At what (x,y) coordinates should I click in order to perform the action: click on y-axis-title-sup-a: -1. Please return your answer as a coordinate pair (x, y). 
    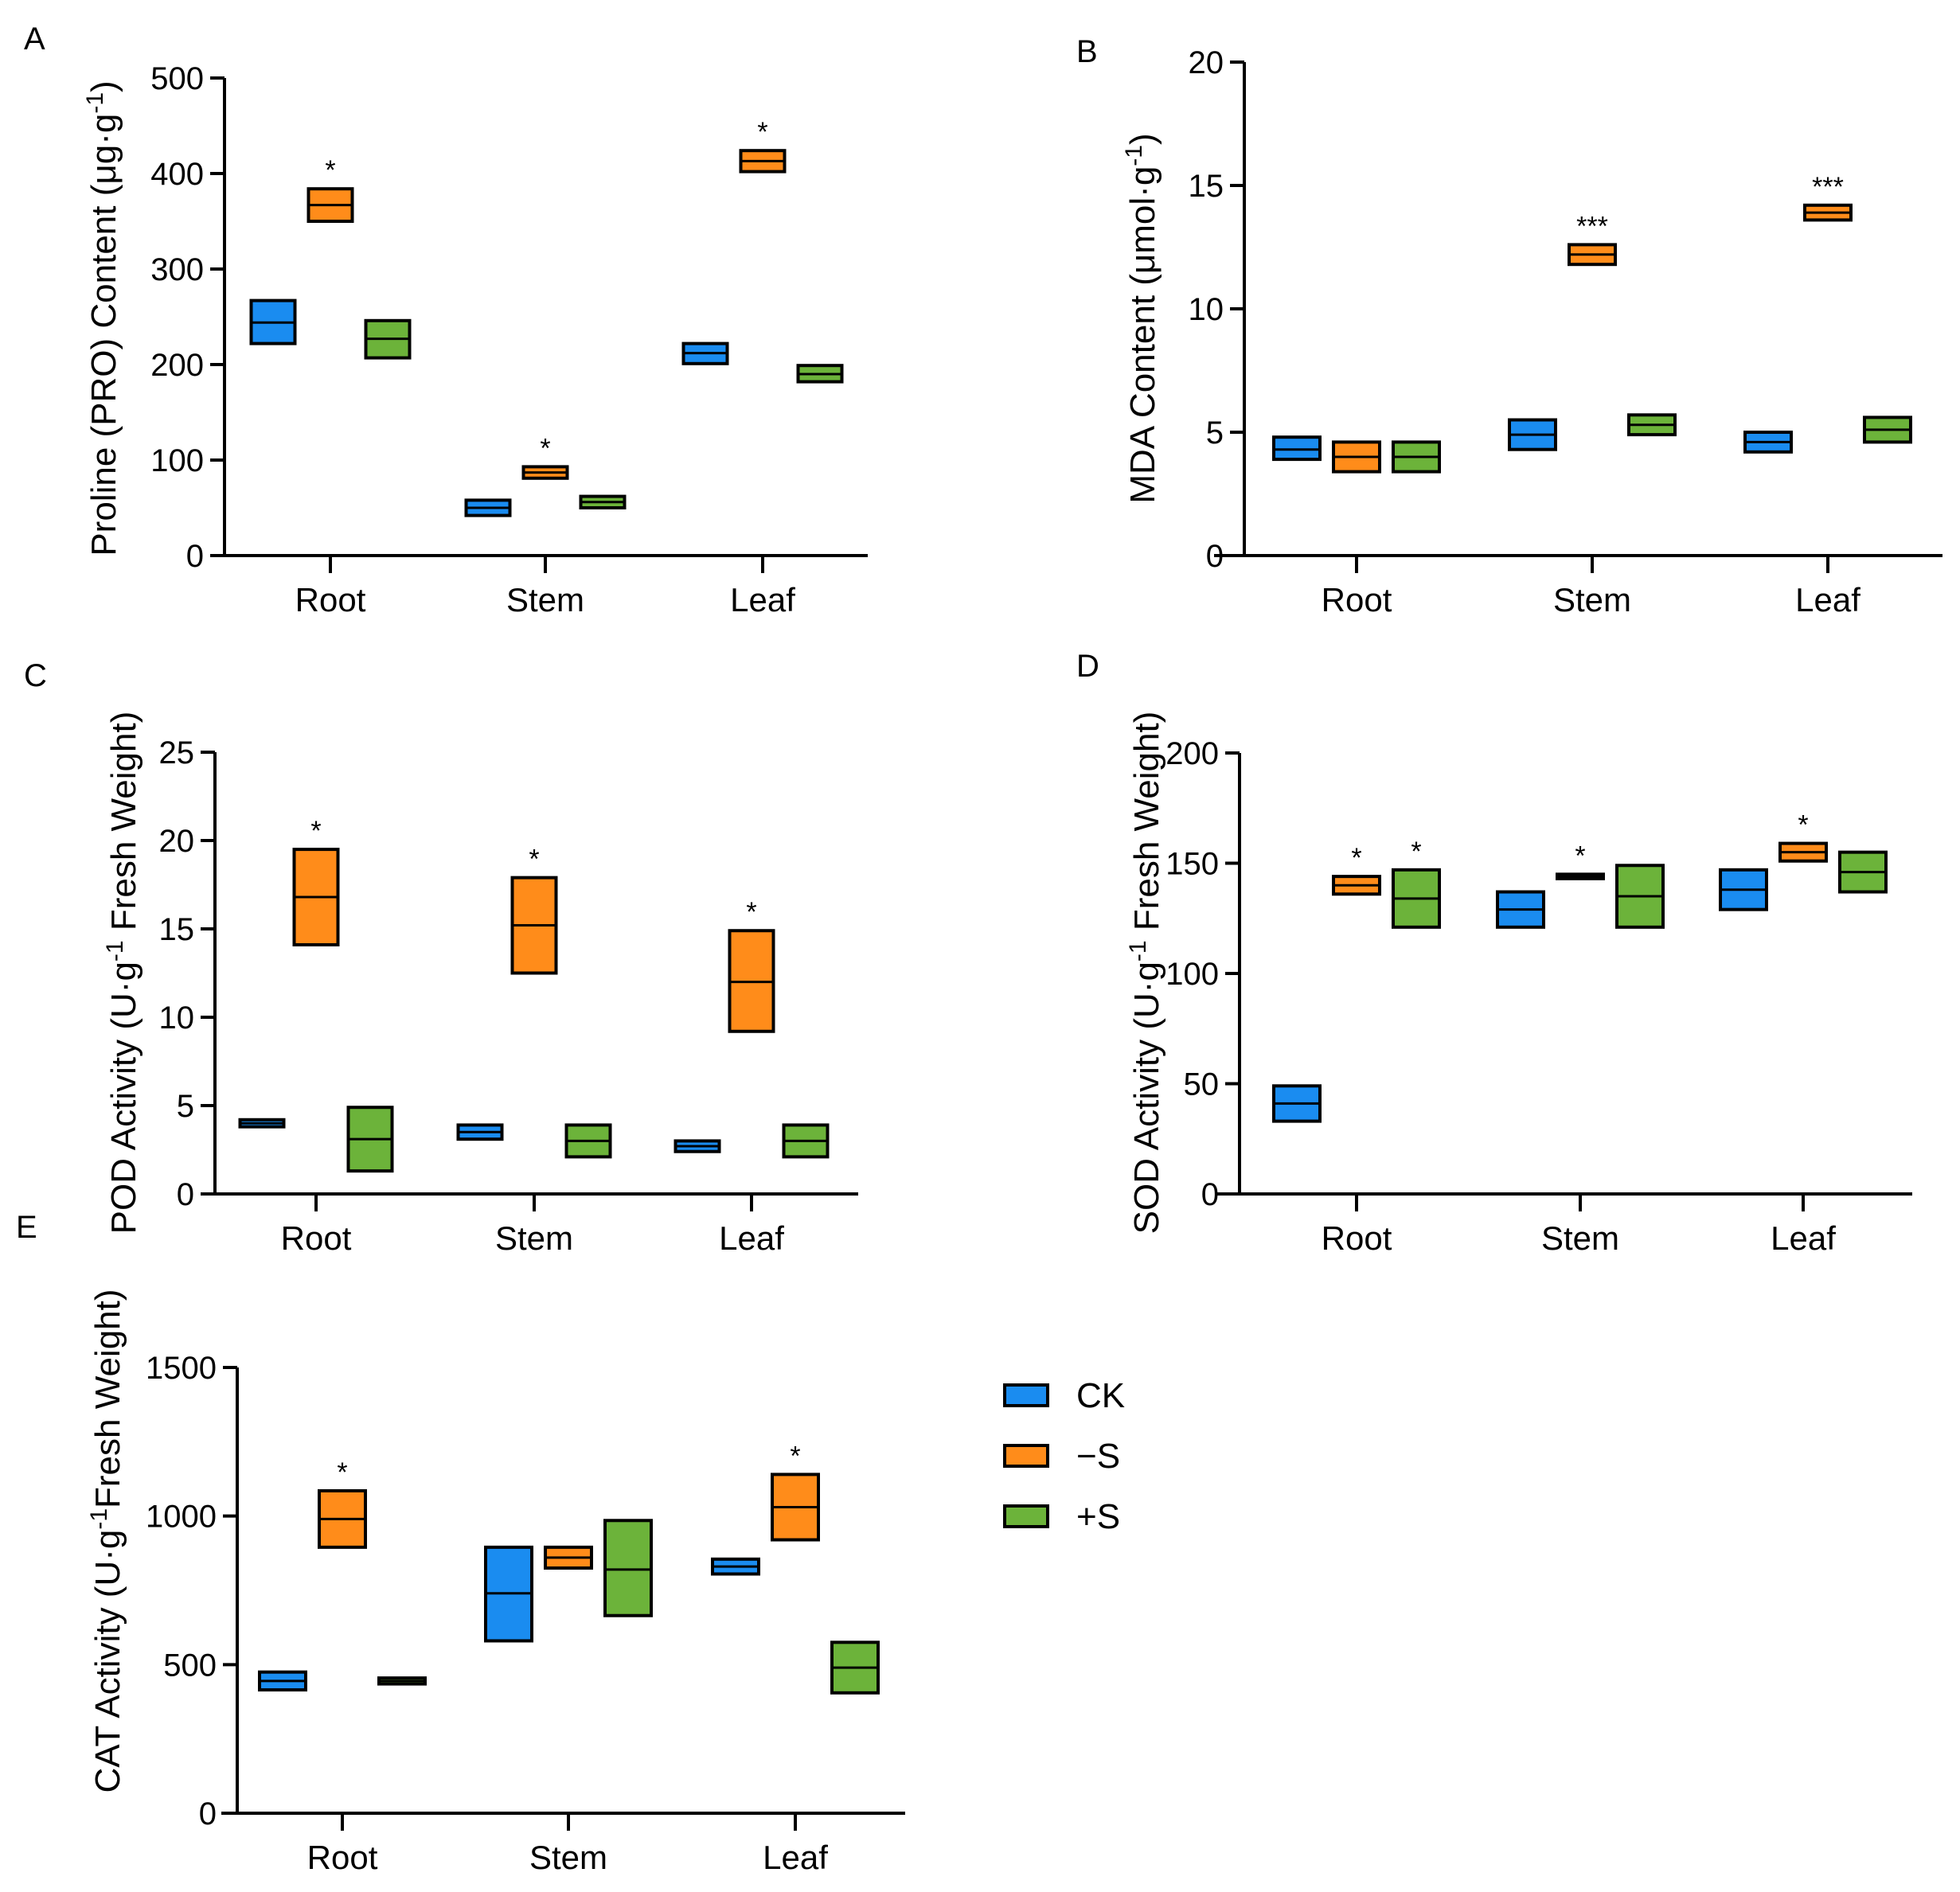
    Looking at the image, I should click on (95, 103).